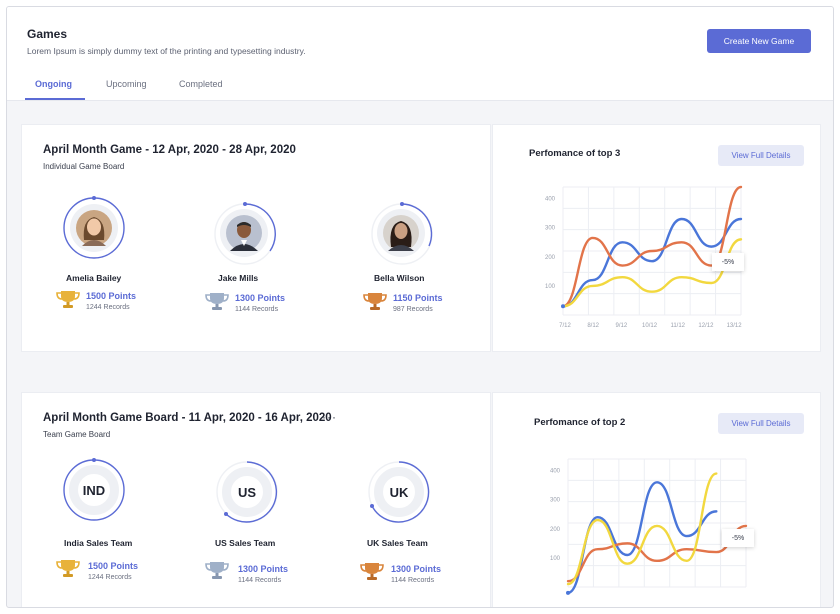  What do you see at coordinates (201, 84) in the screenshot?
I see `tab-completed: Completed` at bounding box center [201, 84].